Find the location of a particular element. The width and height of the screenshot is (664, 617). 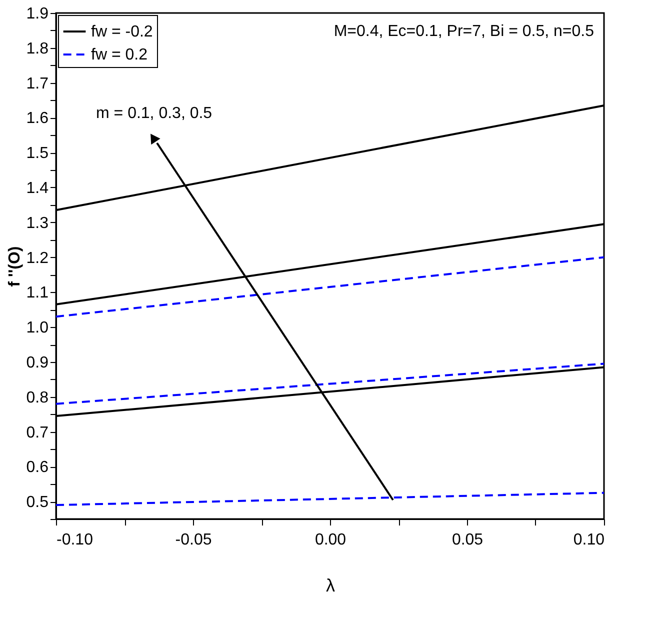

y-tick-label: 1.9 is located at coordinates (37, 14).